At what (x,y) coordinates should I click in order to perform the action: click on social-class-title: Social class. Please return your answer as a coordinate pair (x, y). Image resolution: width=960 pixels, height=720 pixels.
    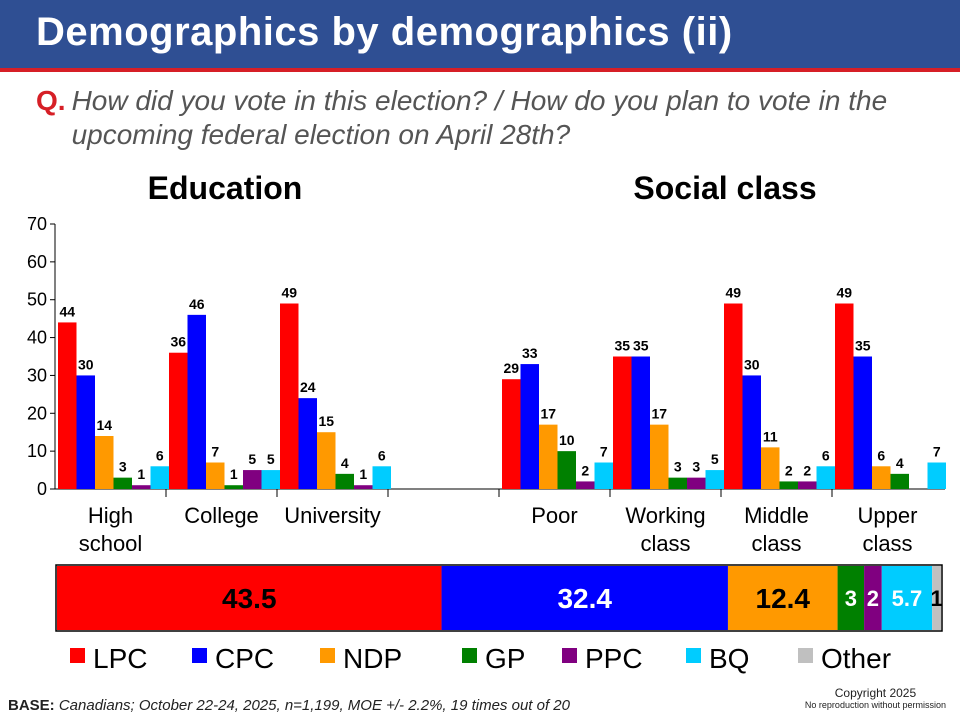
    Looking at the image, I should click on (725, 188).